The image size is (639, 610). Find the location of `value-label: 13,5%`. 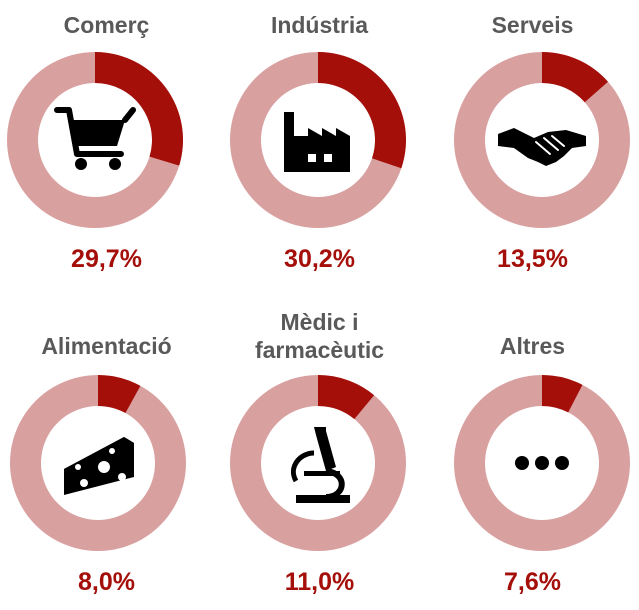

value-label: 13,5% is located at coordinates (532, 259).